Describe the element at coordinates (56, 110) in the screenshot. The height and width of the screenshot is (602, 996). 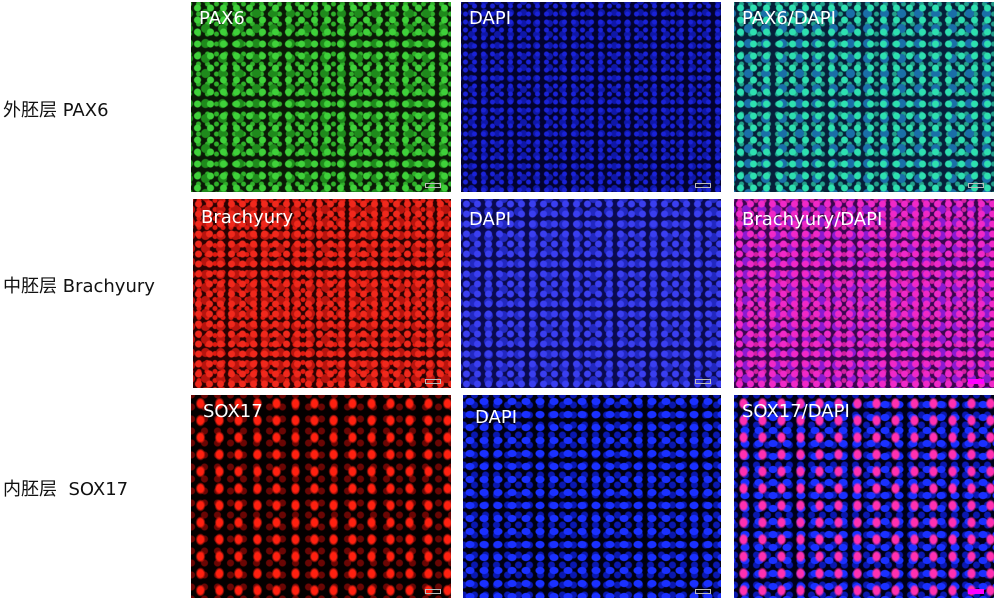
I see `row-label-ectoderm: 外胚层 PAX6` at that location.